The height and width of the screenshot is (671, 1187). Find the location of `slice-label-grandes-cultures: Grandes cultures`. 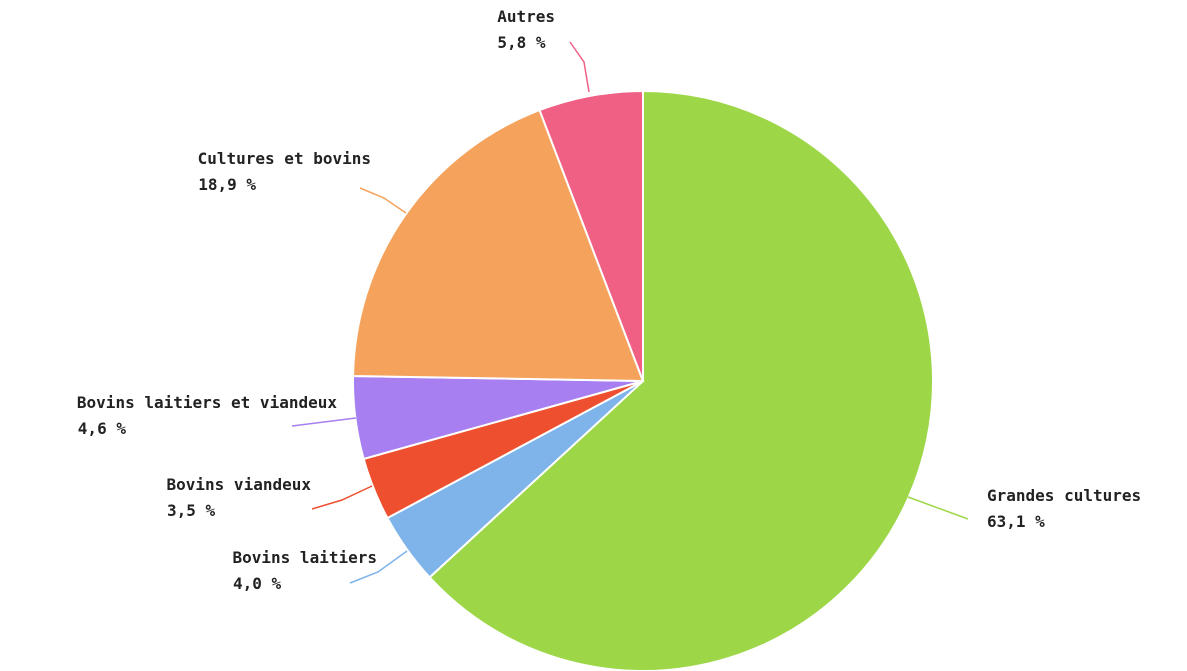

slice-label-grandes-cultures: Grandes cultures is located at coordinates (1064, 495).